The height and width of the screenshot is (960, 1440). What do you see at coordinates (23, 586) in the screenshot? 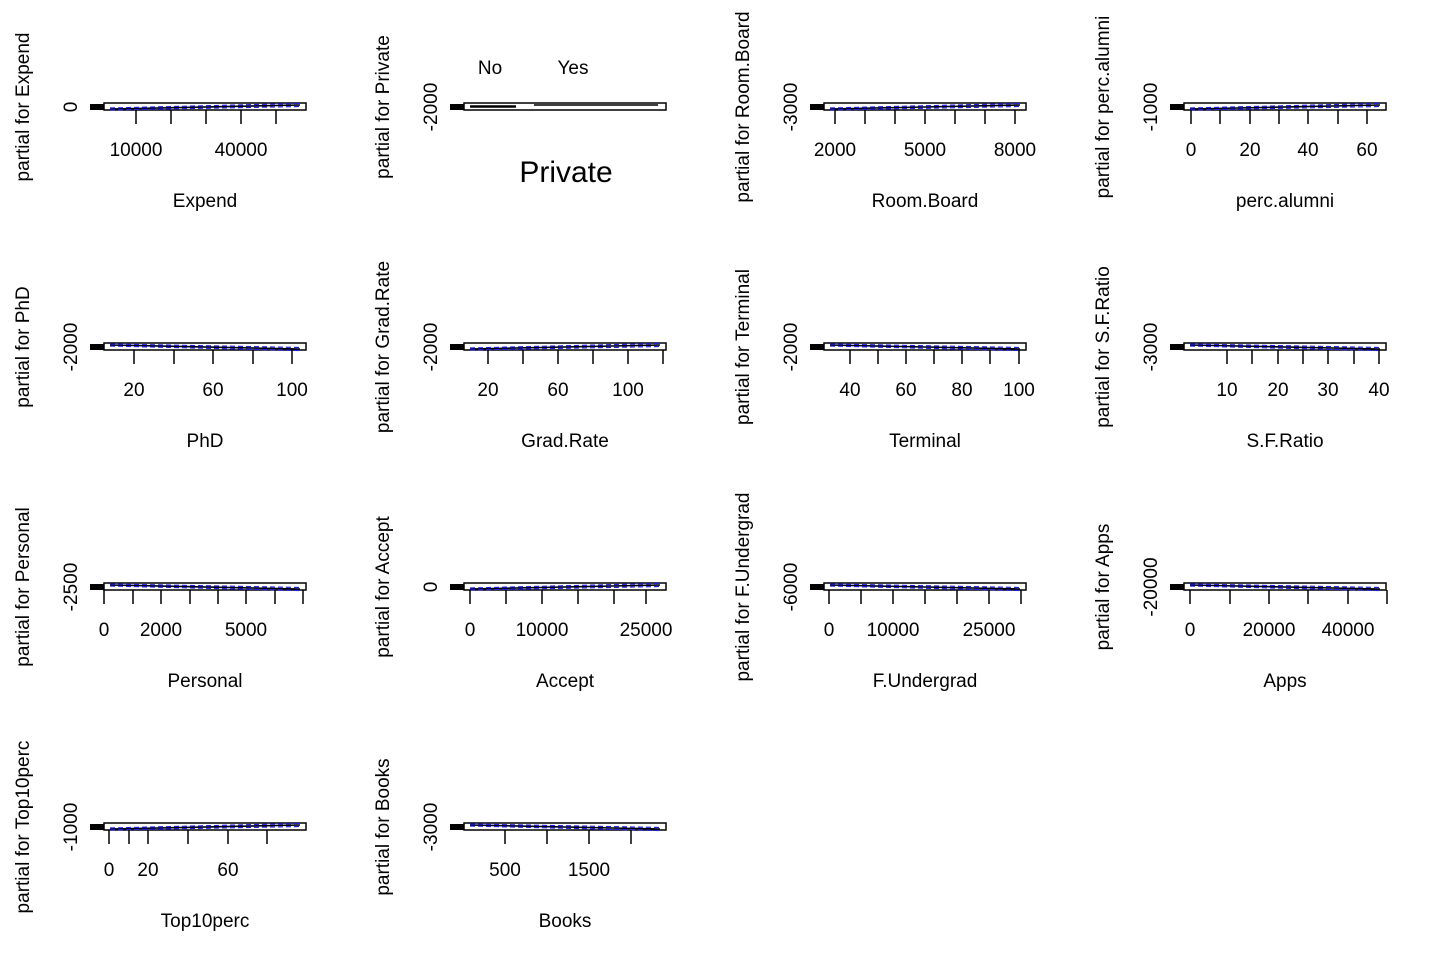
I see `y-axis-label: partial for Personal` at bounding box center [23, 586].